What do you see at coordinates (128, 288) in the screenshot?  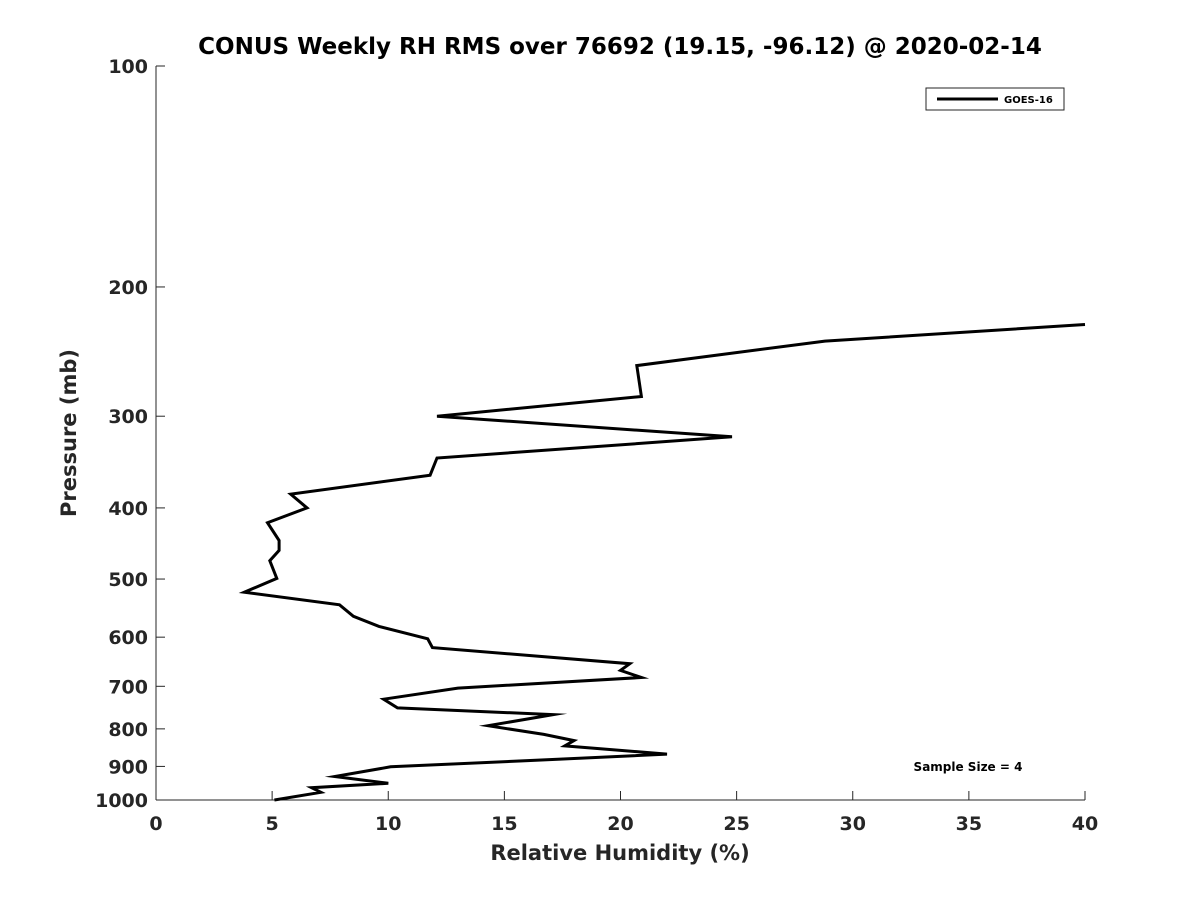 I see `y-tick-label: 200` at bounding box center [128, 288].